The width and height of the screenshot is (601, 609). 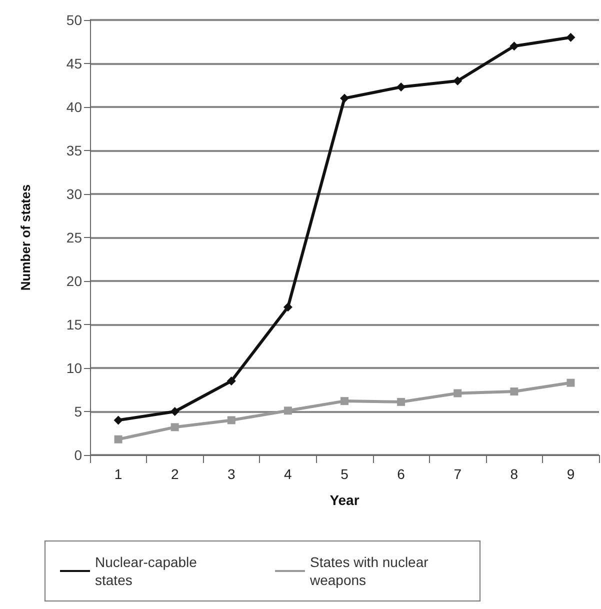 I want to click on x-tick-label: 4, so click(x=288, y=474).